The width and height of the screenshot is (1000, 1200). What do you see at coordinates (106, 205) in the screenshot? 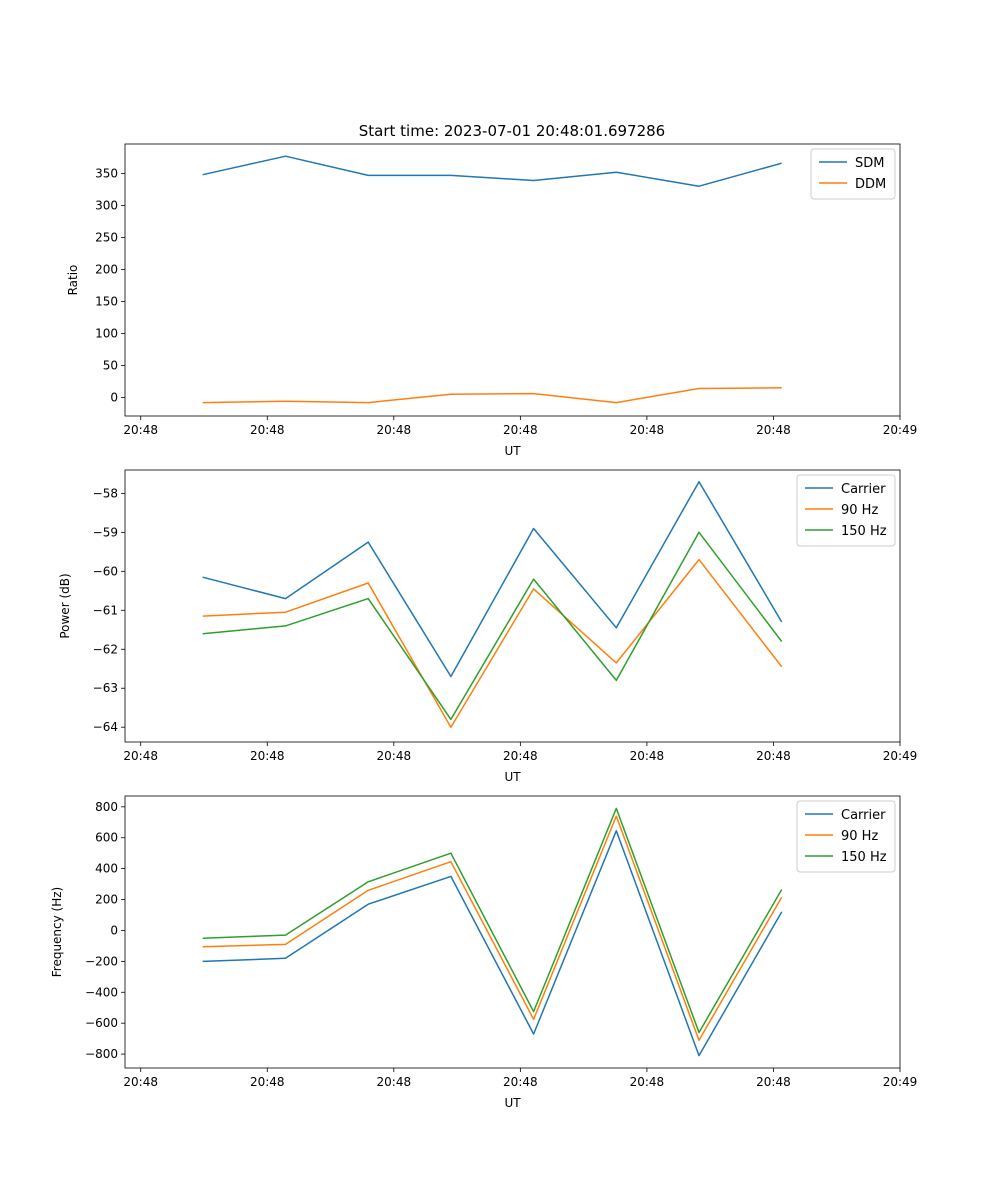
I see `y-tick-label: 300` at bounding box center [106, 205].